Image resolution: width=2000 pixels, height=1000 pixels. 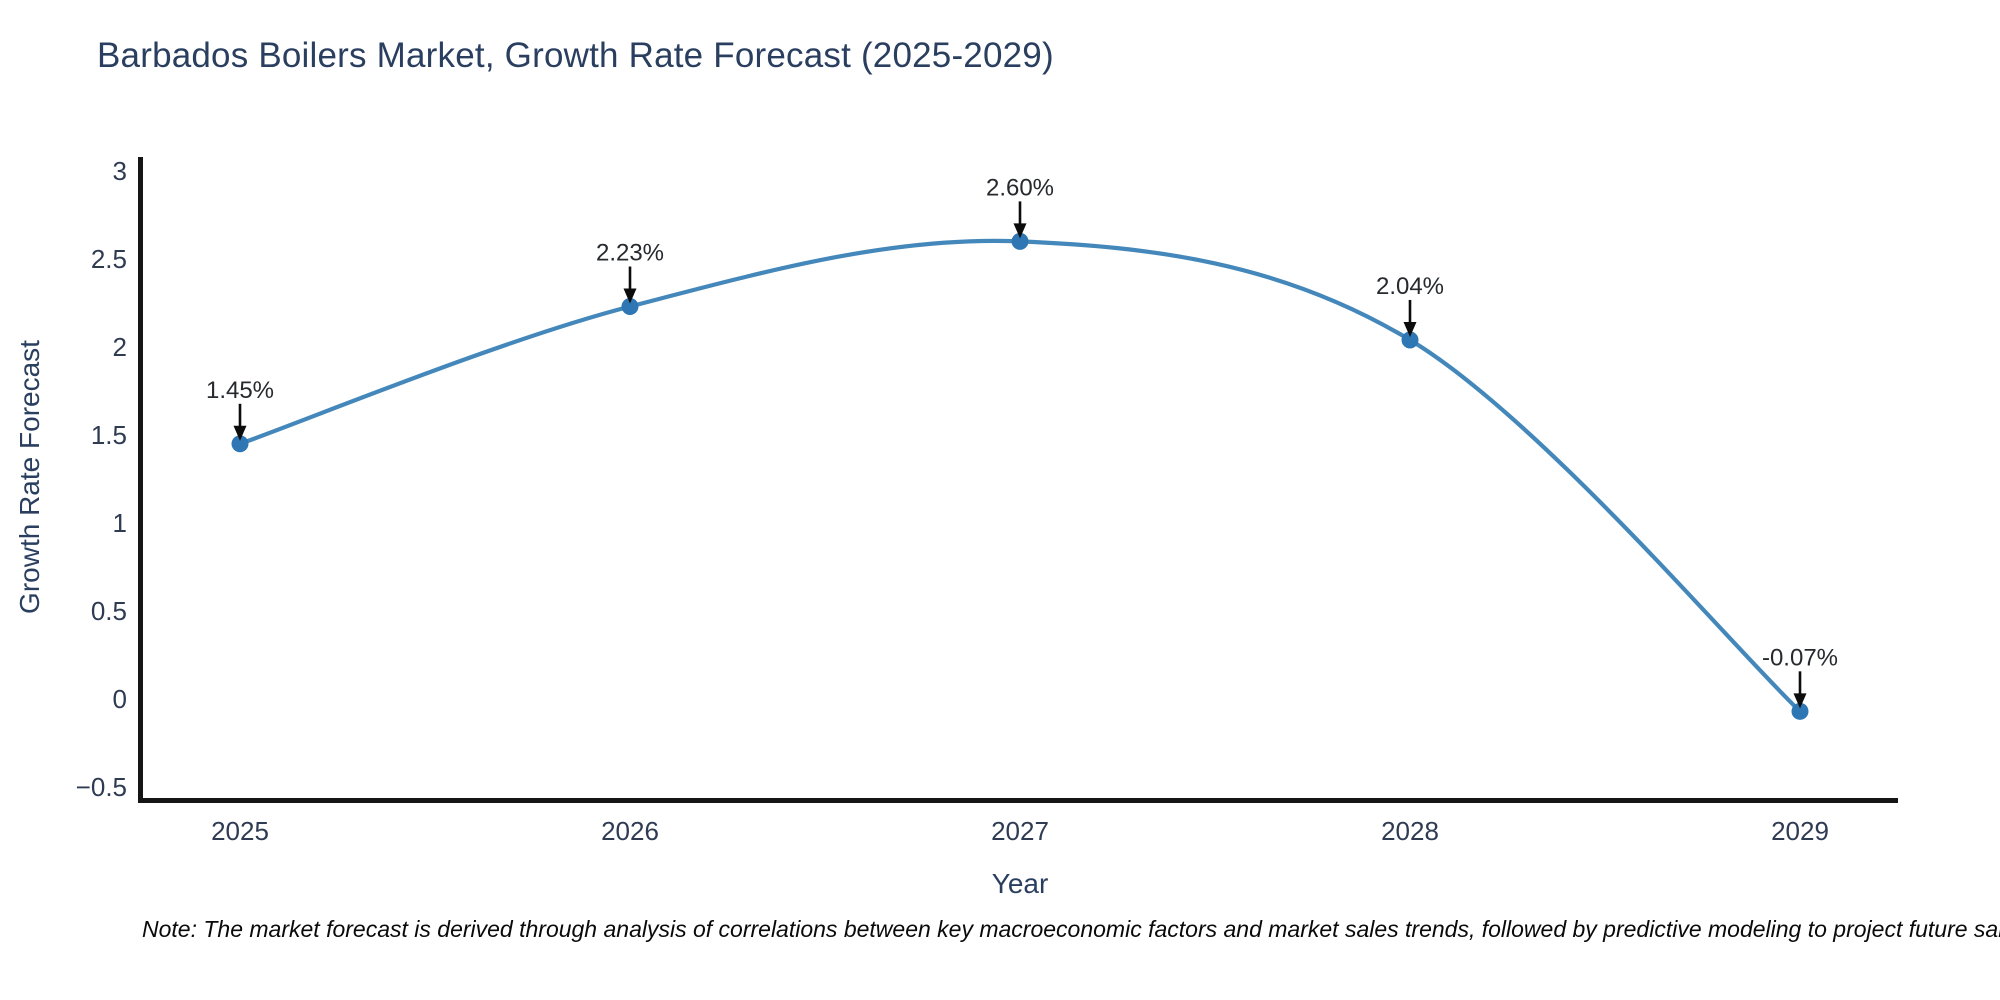 What do you see at coordinates (1800, 657) in the screenshot?
I see `data-point-label: -0.07%` at bounding box center [1800, 657].